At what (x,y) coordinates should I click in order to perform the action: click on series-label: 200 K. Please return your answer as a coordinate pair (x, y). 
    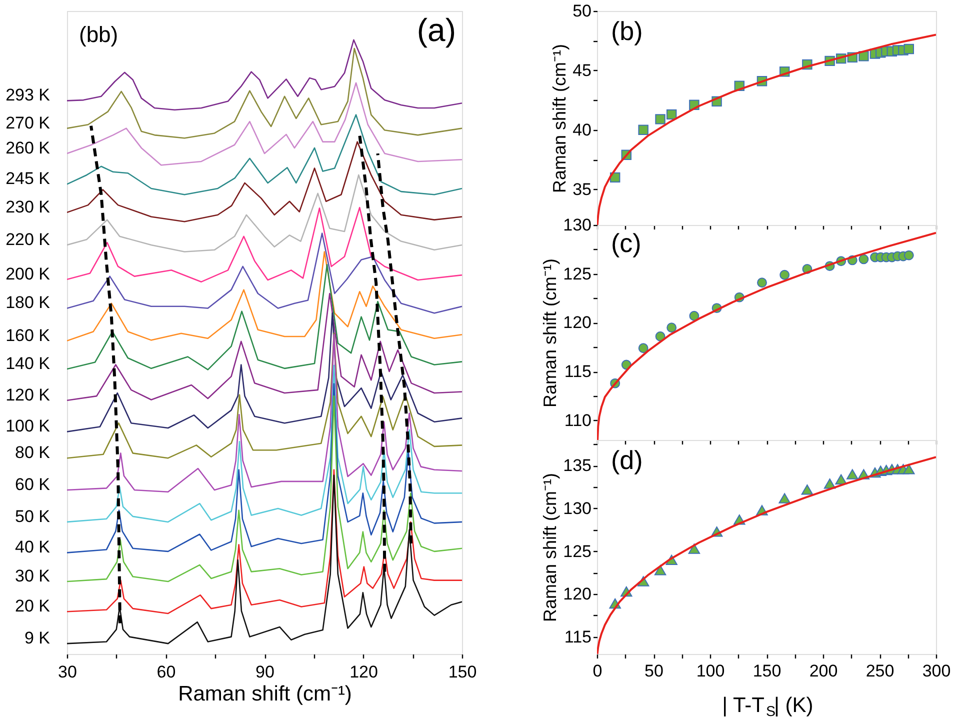
    Looking at the image, I should click on (28, 274).